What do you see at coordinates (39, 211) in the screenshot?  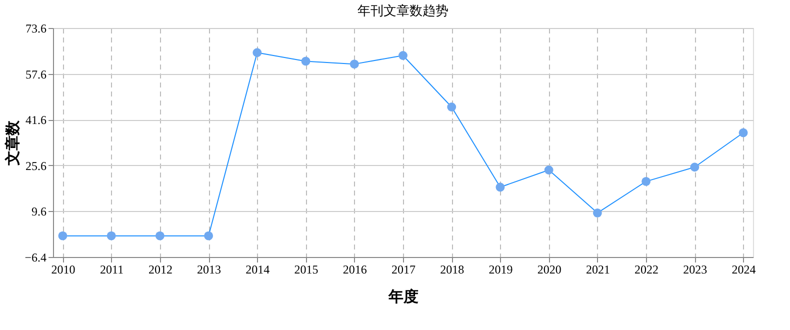 I see `y-tick-label: 9.6` at bounding box center [39, 211].